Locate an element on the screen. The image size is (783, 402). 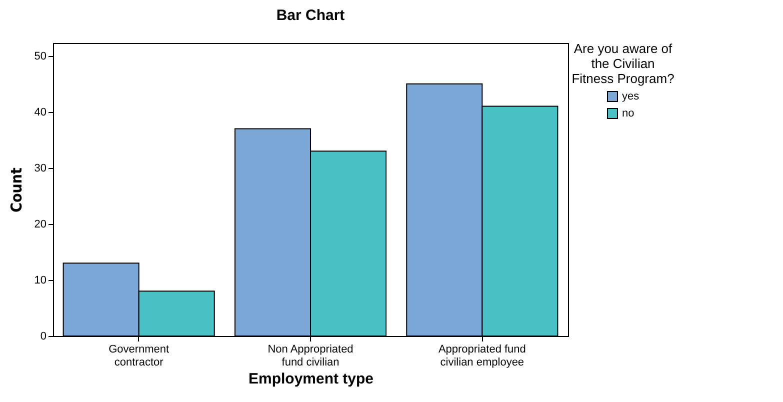
legend-label: yes is located at coordinates (631, 96).